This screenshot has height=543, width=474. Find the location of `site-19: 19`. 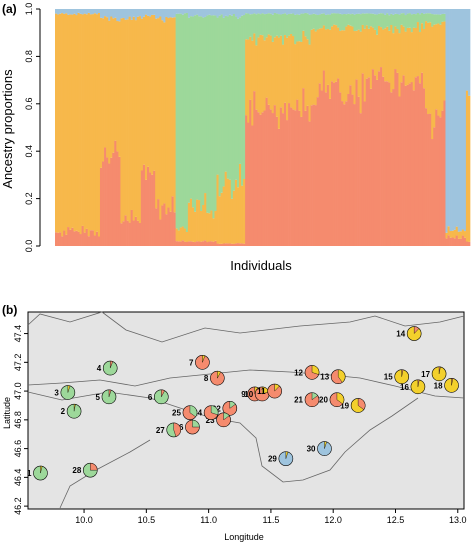

site-19: 19 is located at coordinates (353, 405).